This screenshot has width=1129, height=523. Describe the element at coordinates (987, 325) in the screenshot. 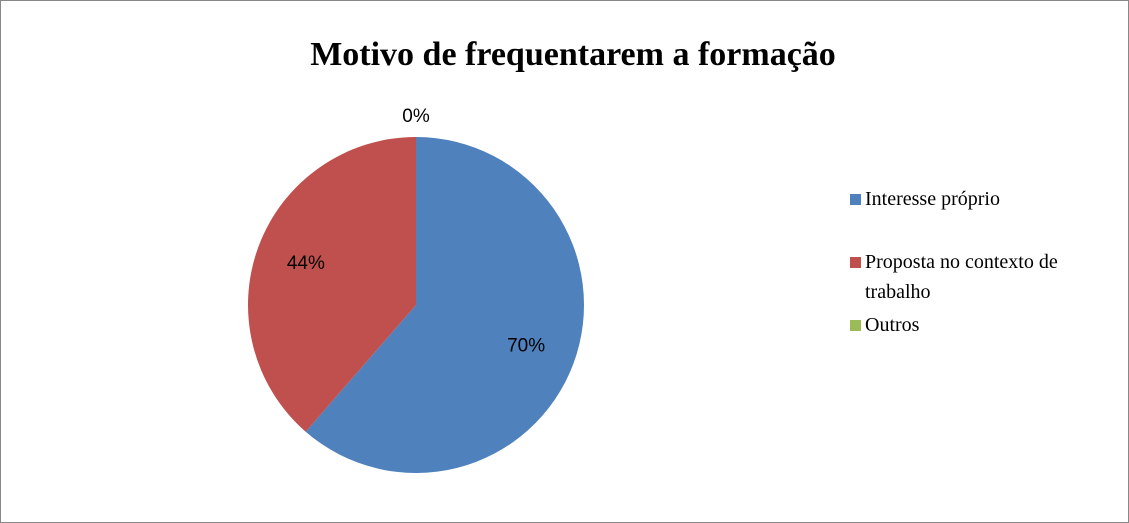

I see `legend-item: Outros` at that location.